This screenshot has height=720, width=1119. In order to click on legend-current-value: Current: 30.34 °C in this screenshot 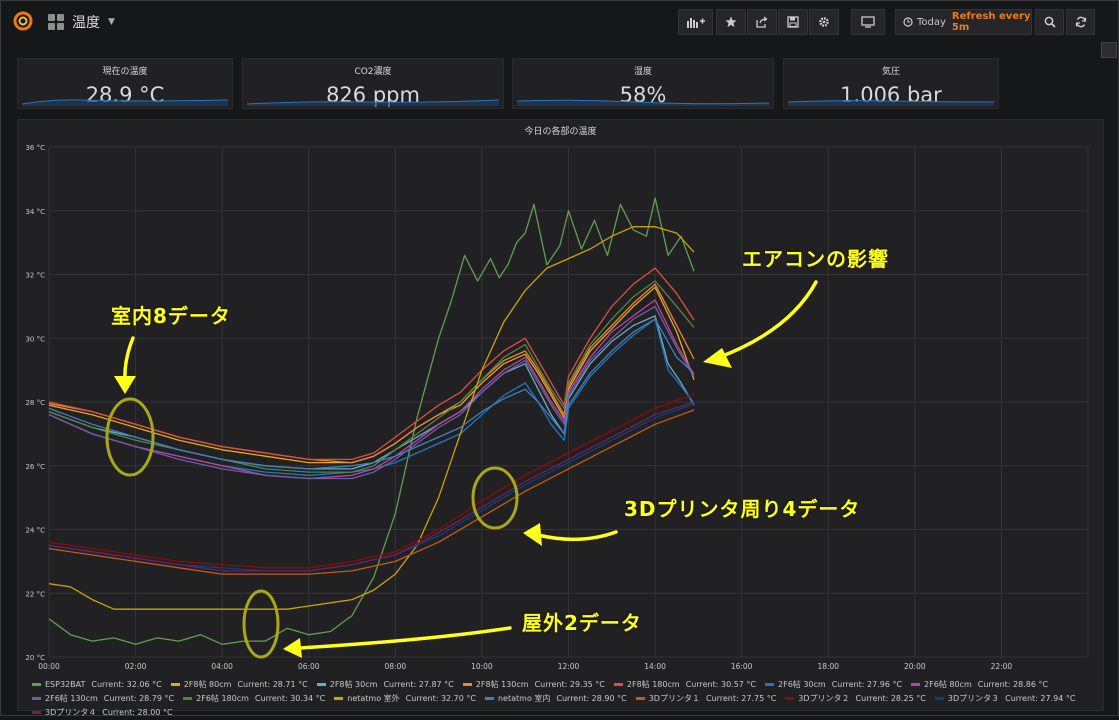, I will do `click(290, 698)`.